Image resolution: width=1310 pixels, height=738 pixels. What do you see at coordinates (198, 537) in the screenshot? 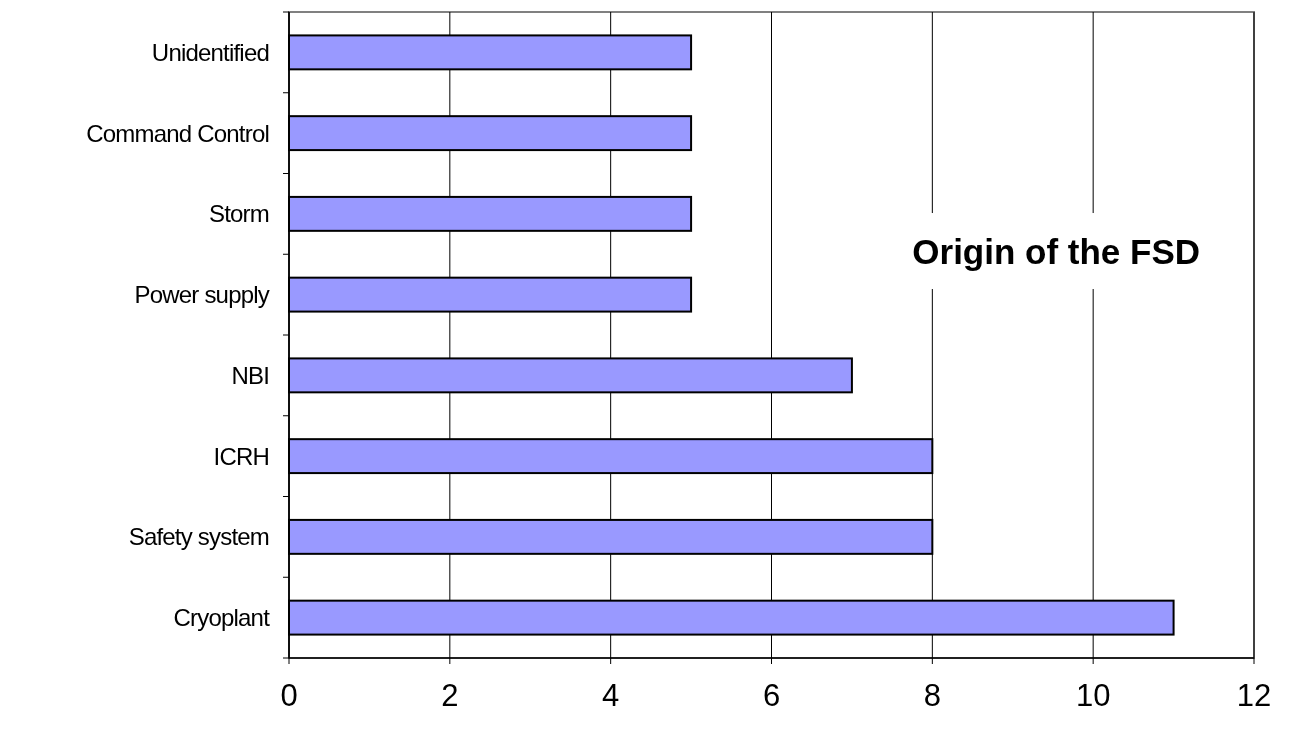
I see `y-tick-label: Safety system` at bounding box center [198, 537].